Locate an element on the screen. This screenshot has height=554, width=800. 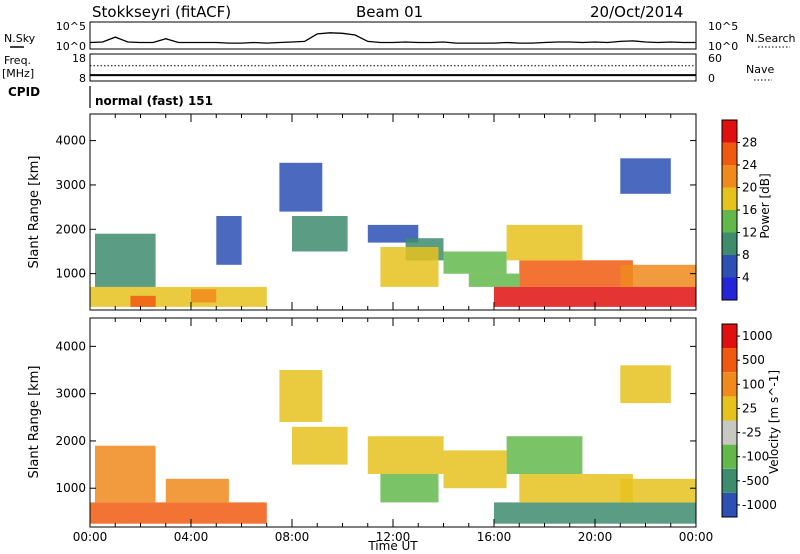
colorbar-tick-label: 16 is located at coordinates (749, 210).